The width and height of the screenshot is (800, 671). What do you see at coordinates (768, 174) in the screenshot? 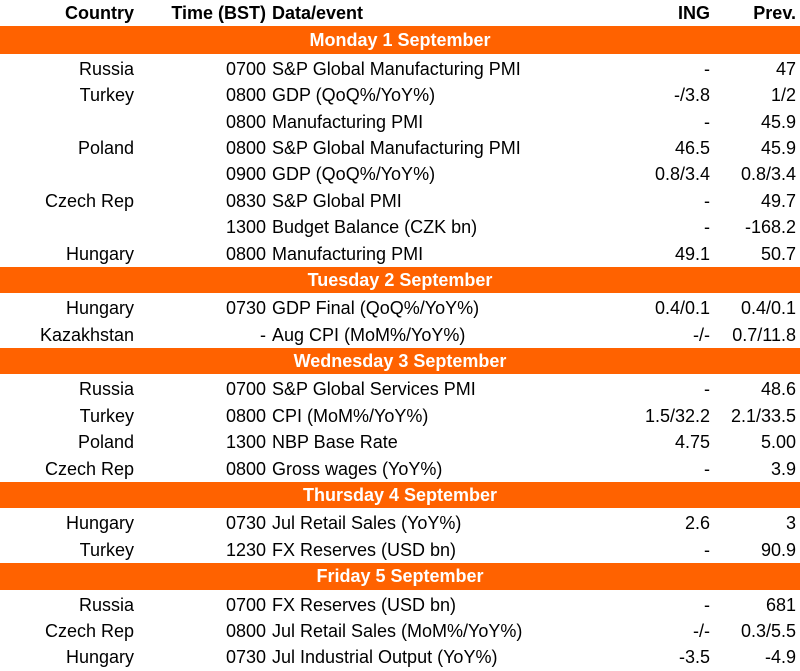
I see `previous-value-cell: 0.8/3.4` at bounding box center [768, 174].